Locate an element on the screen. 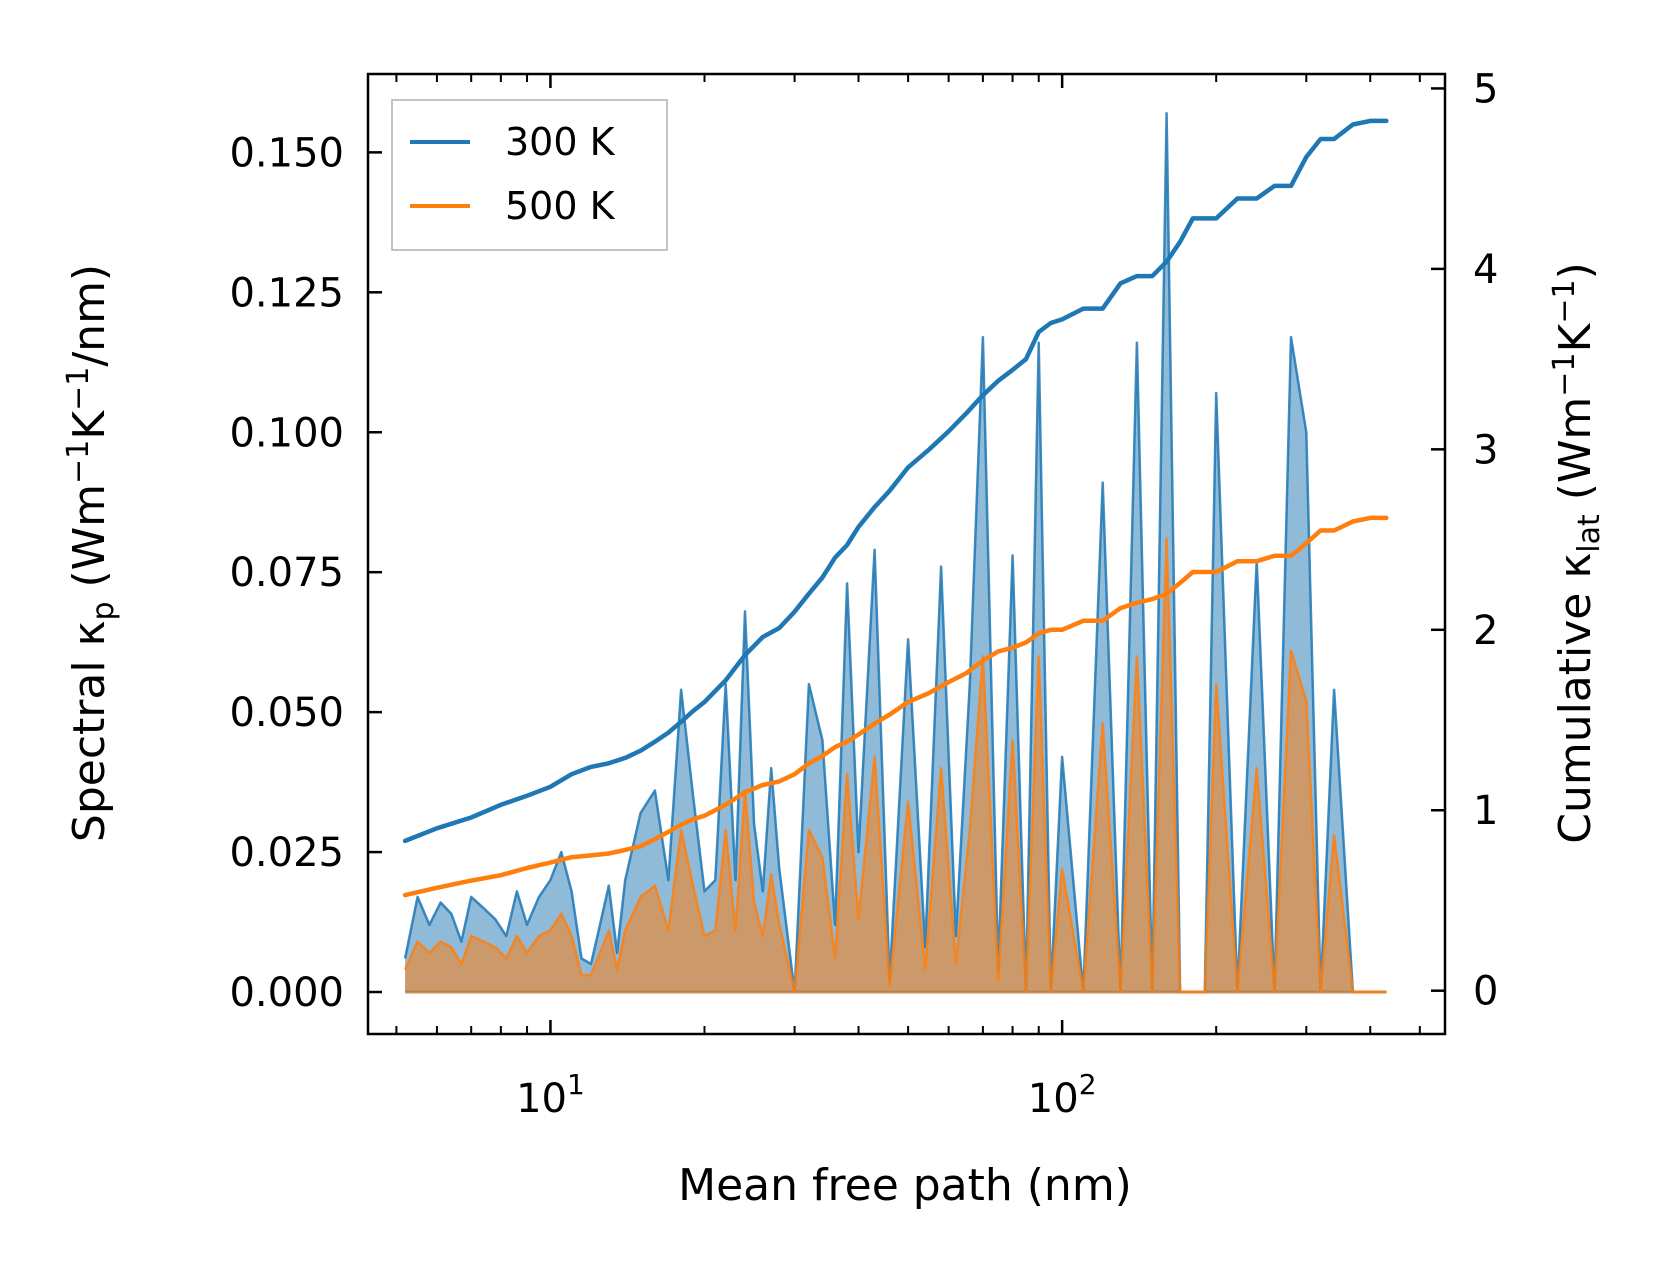 This screenshot has height=1268, width=1660. left-y-tick-label: 0.000 is located at coordinates (286, 993).